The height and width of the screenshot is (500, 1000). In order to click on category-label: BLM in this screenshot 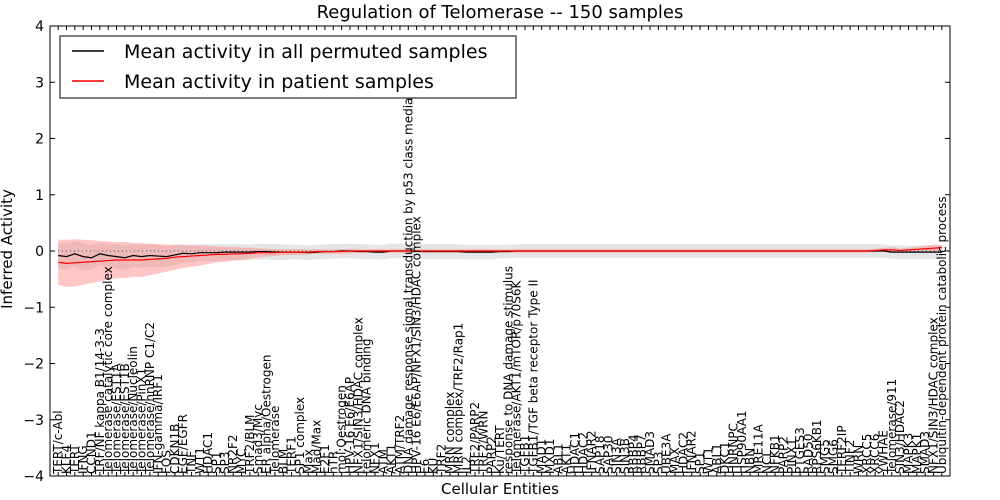, I will do `click(283, 461)`.